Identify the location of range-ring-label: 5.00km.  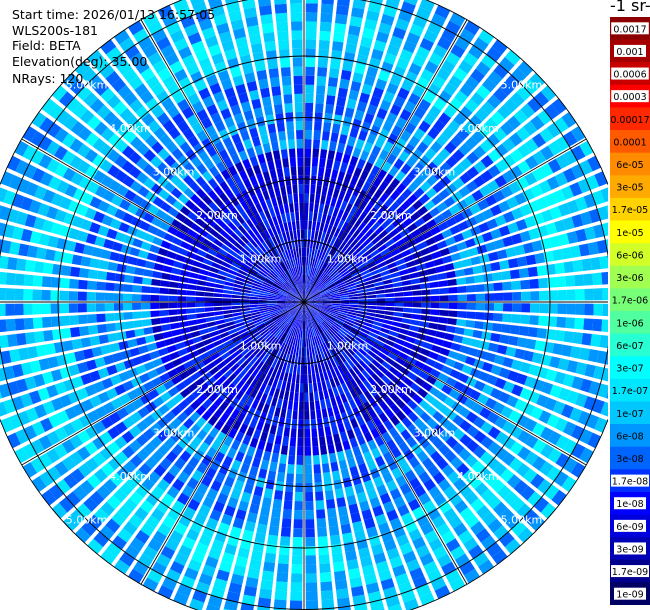
(522, 85).